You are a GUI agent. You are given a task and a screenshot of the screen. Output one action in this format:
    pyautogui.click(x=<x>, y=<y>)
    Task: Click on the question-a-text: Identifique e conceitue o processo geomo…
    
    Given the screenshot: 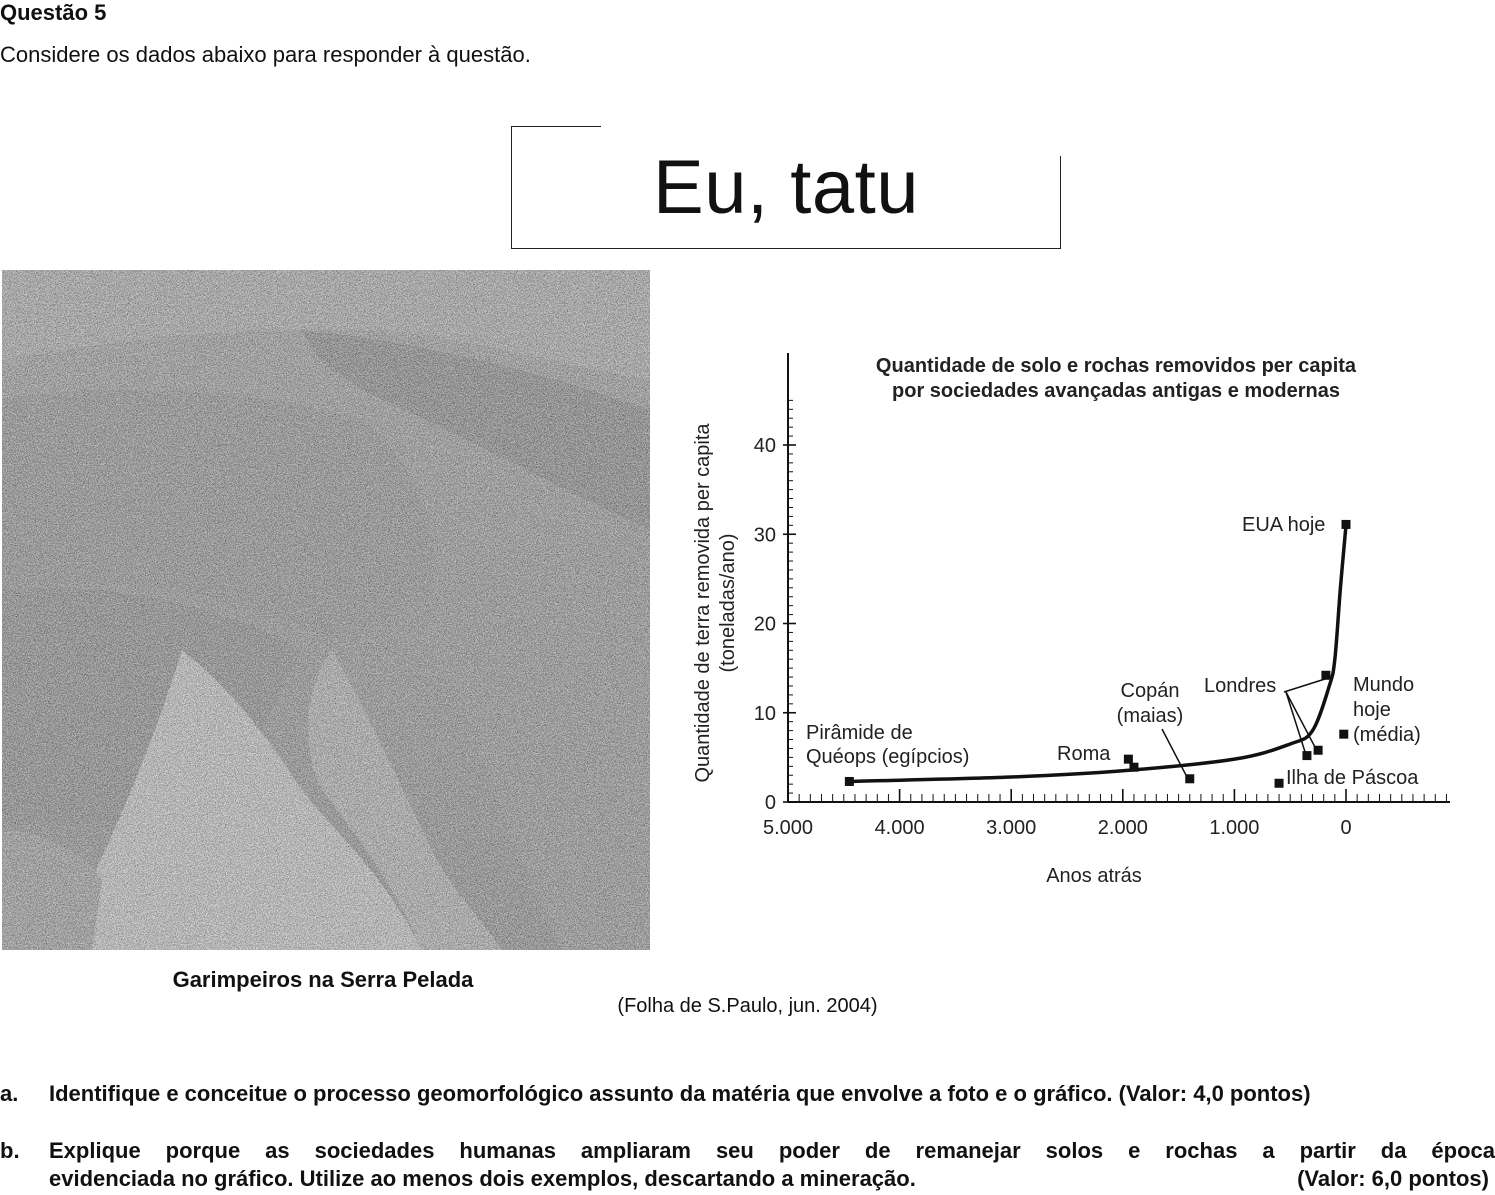 What is the action you would take?
    pyautogui.click(x=680, y=1093)
    